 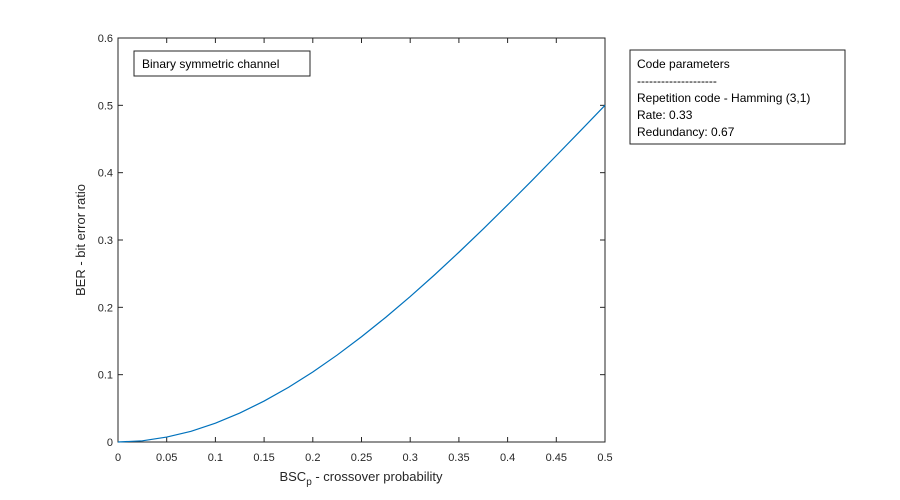 What do you see at coordinates (458, 458) in the screenshot?
I see `x-tick-label: 0.35` at bounding box center [458, 458].